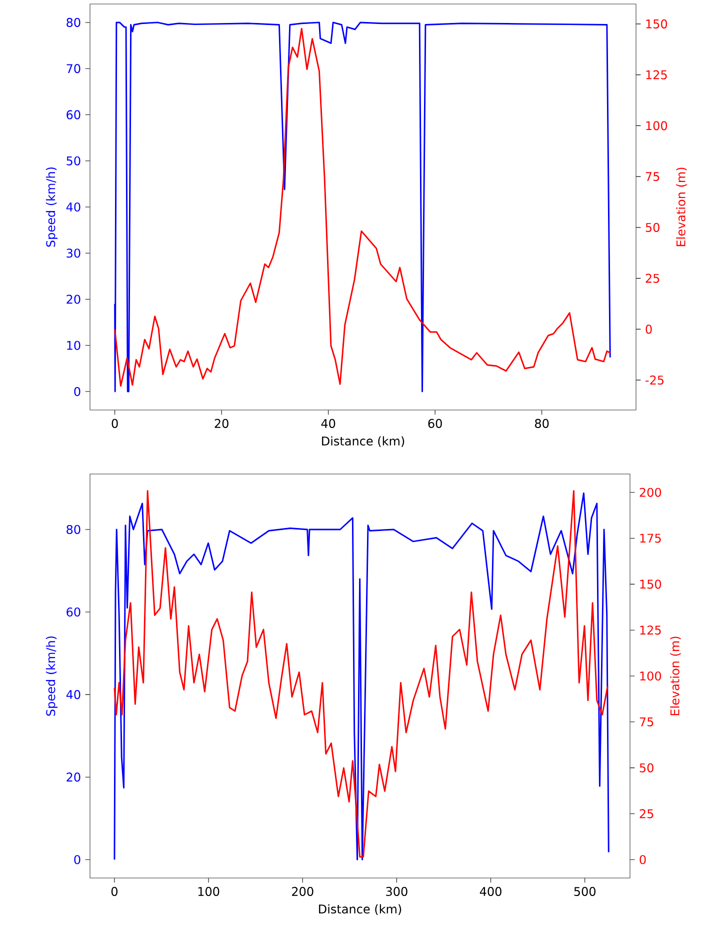 The width and height of the screenshot is (717, 934). What do you see at coordinates (585, 891) in the screenshot?
I see `x-tick-label: 500` at bounding box center [585, 891].